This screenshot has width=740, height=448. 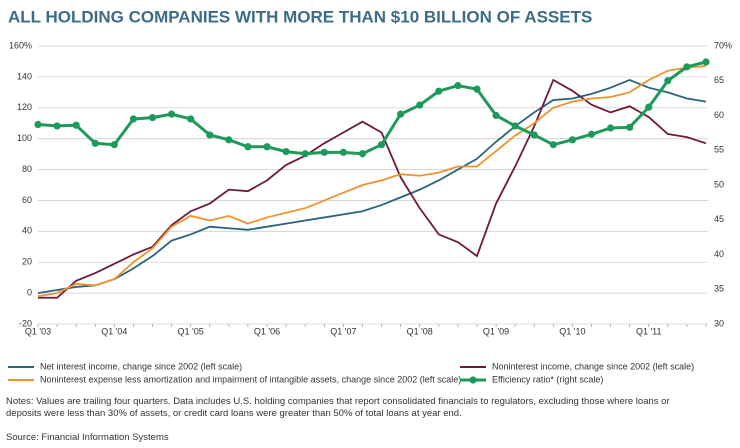 What do you see at coordinates (27, 262) in the screenshot?
I see `y-tick-label: 20` at bounding box center [27, 262].